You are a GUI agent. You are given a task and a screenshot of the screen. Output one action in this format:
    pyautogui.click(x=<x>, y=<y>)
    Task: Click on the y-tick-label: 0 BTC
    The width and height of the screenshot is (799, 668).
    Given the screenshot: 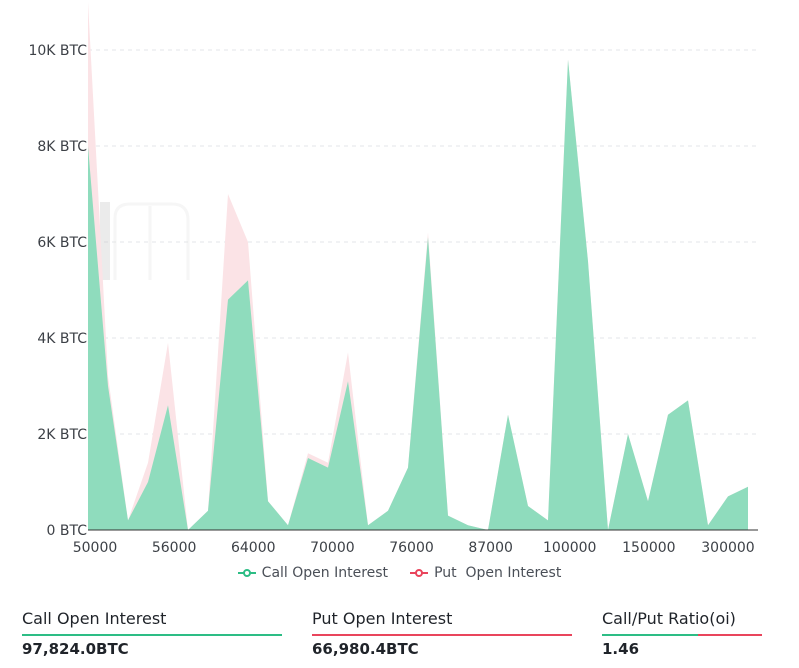 What is the action you would take?
    pyautogui.click(x=67, y=531)
    